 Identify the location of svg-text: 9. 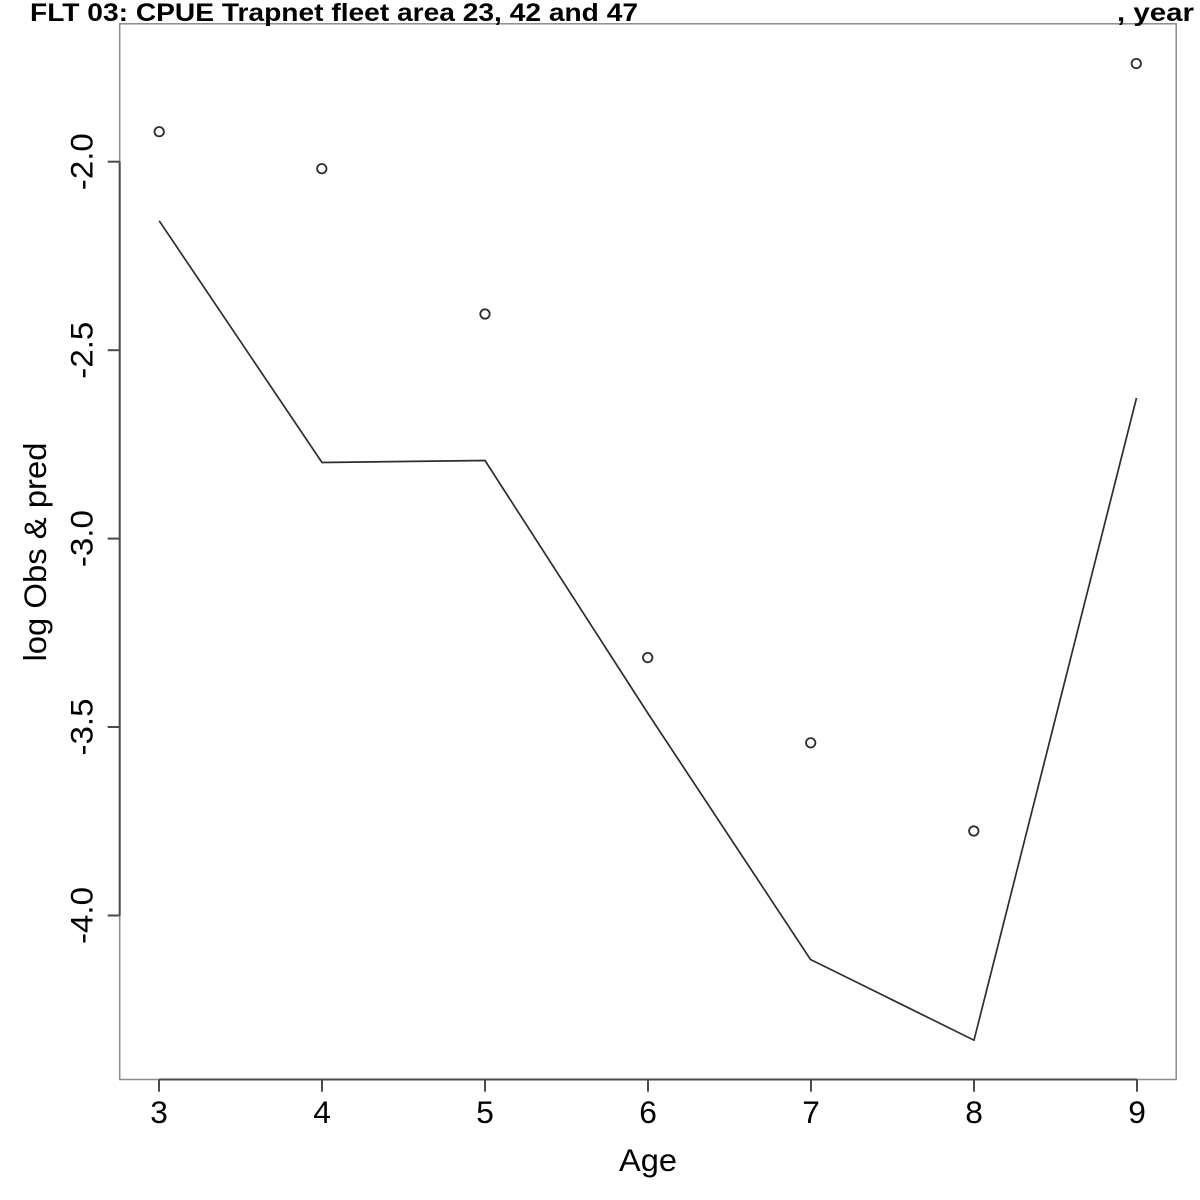
(1137, 1112).